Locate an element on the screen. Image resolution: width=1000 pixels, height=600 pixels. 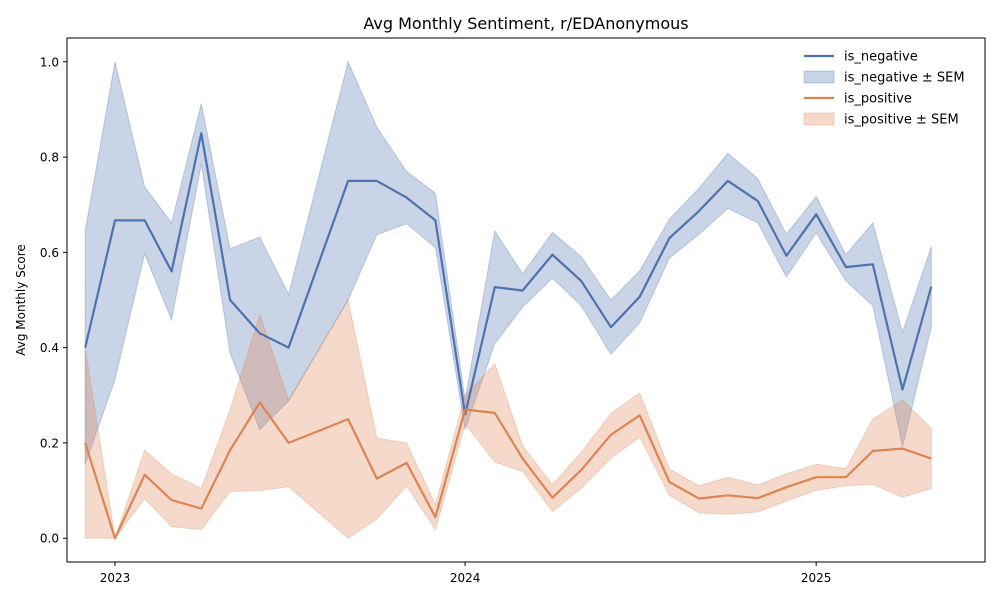
y-tick-label: 0.4 is located at coordinates (49, 348).